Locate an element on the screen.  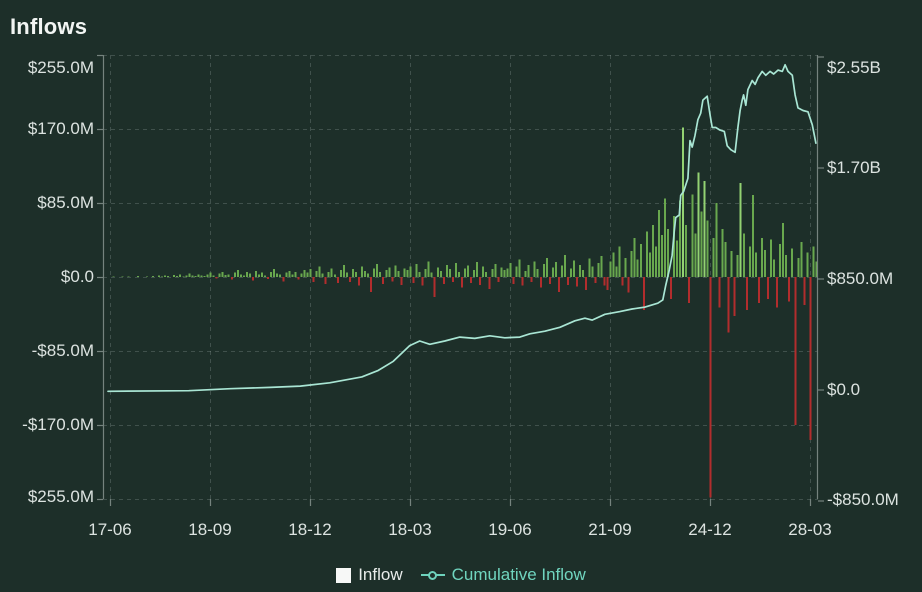
x-axis-tick-label: 24-12 is located at coordinates (710, 529).